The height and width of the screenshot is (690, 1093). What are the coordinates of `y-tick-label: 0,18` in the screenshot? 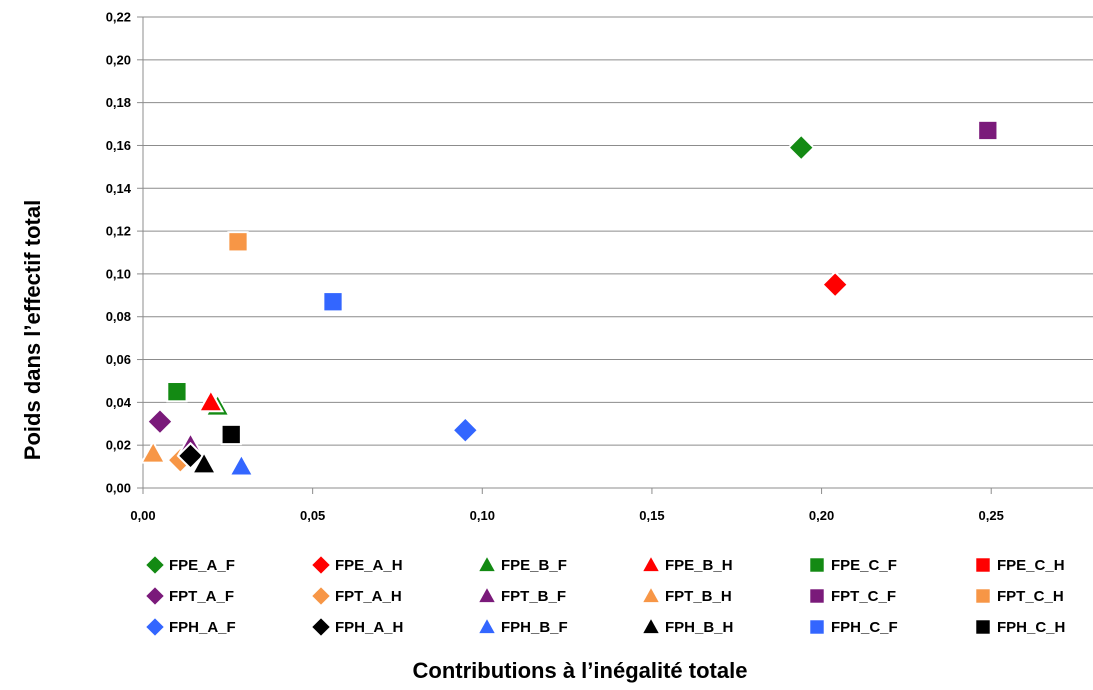 It's located at (118, 102).